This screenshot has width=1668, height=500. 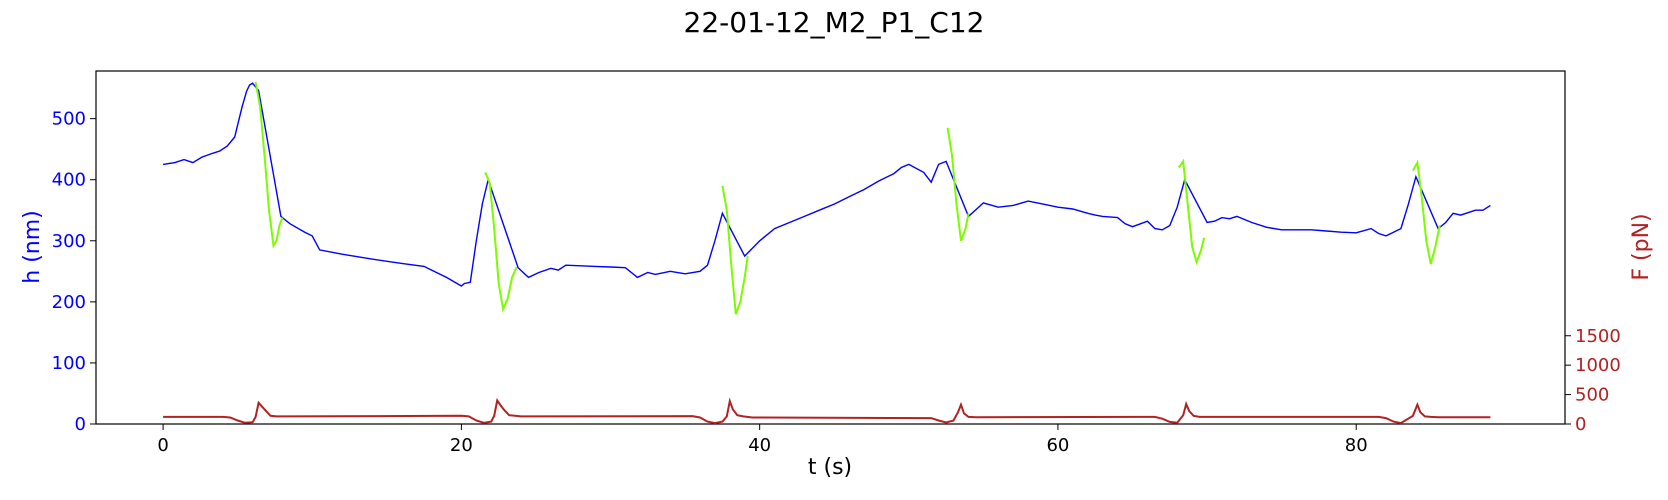 What do you see at coordinates (80, 424) in the screenshot?
I see `y-left-tick-label: 0` at bounding box center [80, 424].